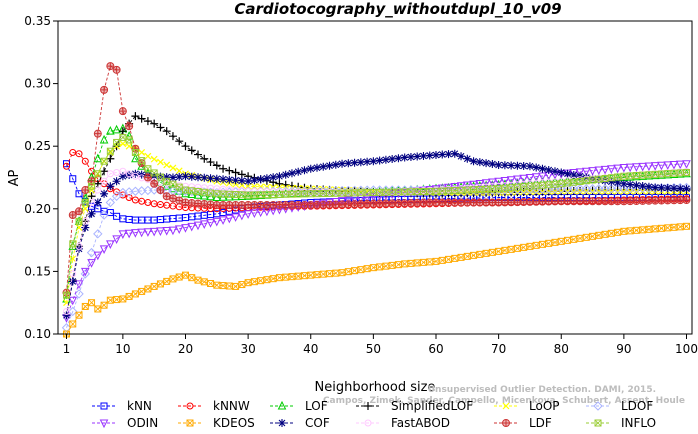 The height and width of the screenshot is (434, 698). What do you see at coordinates (282, 405) in the screenshot?
I see `legend-marker-lof` at bounding box center [282, 405].